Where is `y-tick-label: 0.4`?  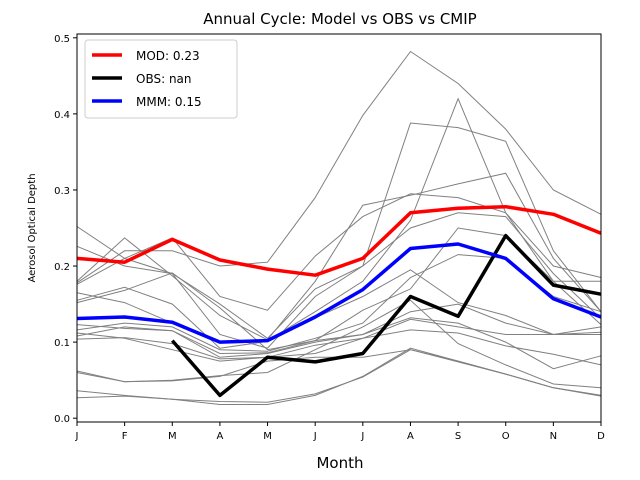
y-tick-label: 0.4 is located at coordinates (62, 115).